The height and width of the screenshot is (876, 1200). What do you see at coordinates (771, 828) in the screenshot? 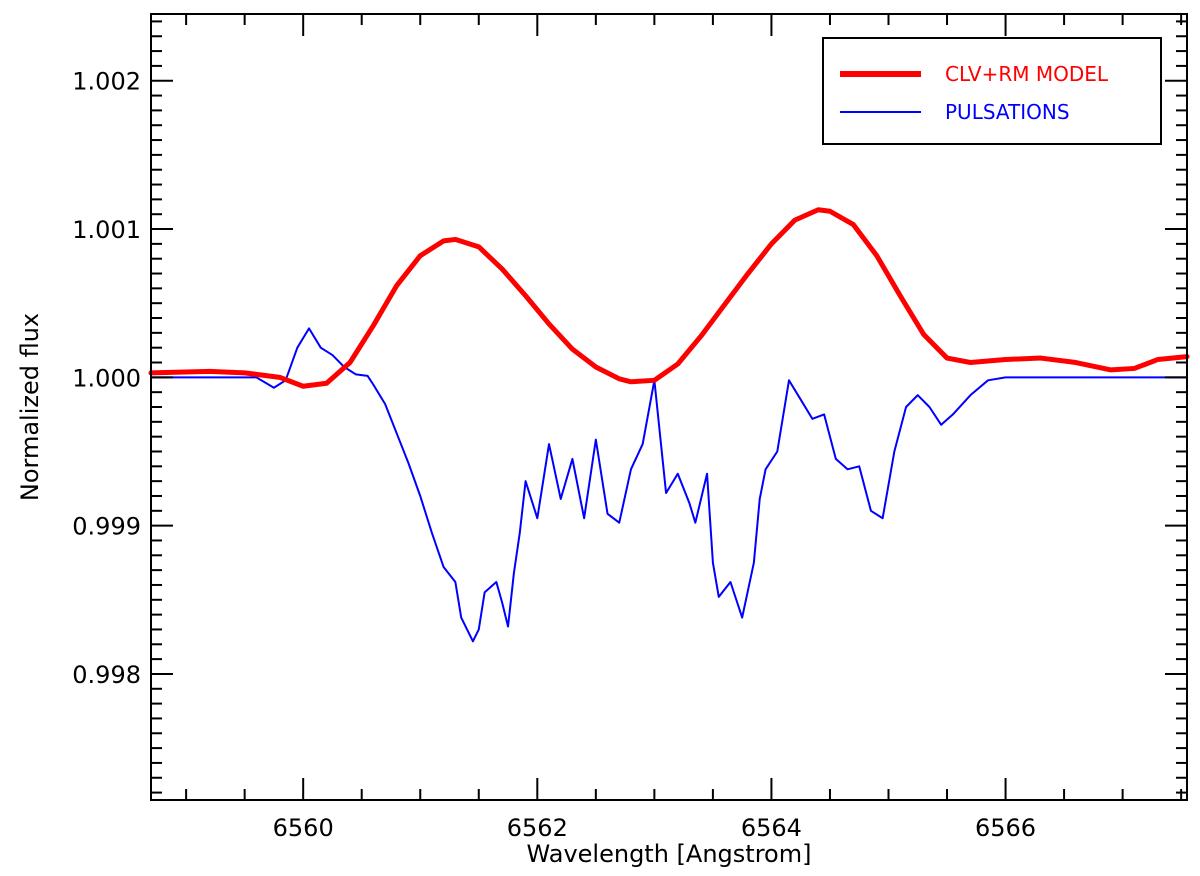
I see `x-tick-label: 6564` at bounding box center [771, 828].